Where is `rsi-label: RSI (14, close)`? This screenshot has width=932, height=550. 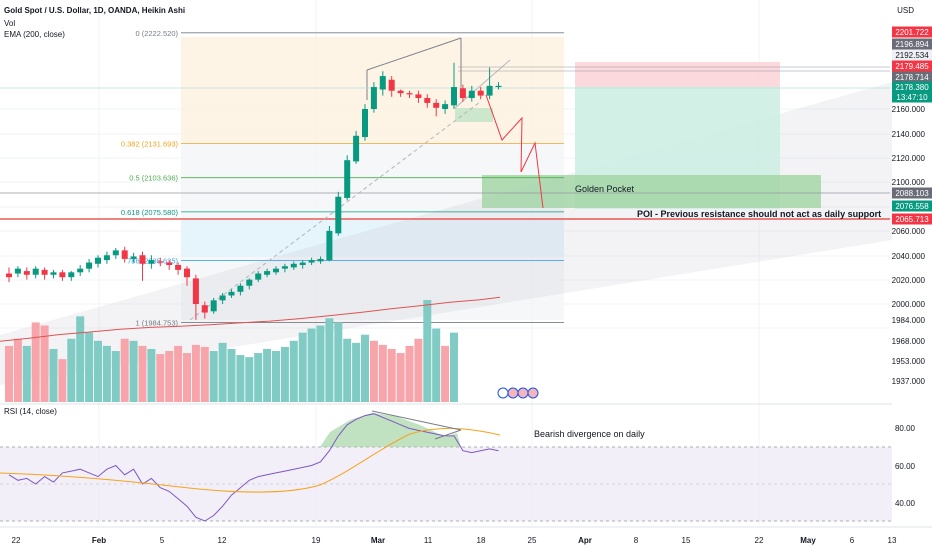 rsi-label: RSI (14, close) is located at coordinates (30, 411).